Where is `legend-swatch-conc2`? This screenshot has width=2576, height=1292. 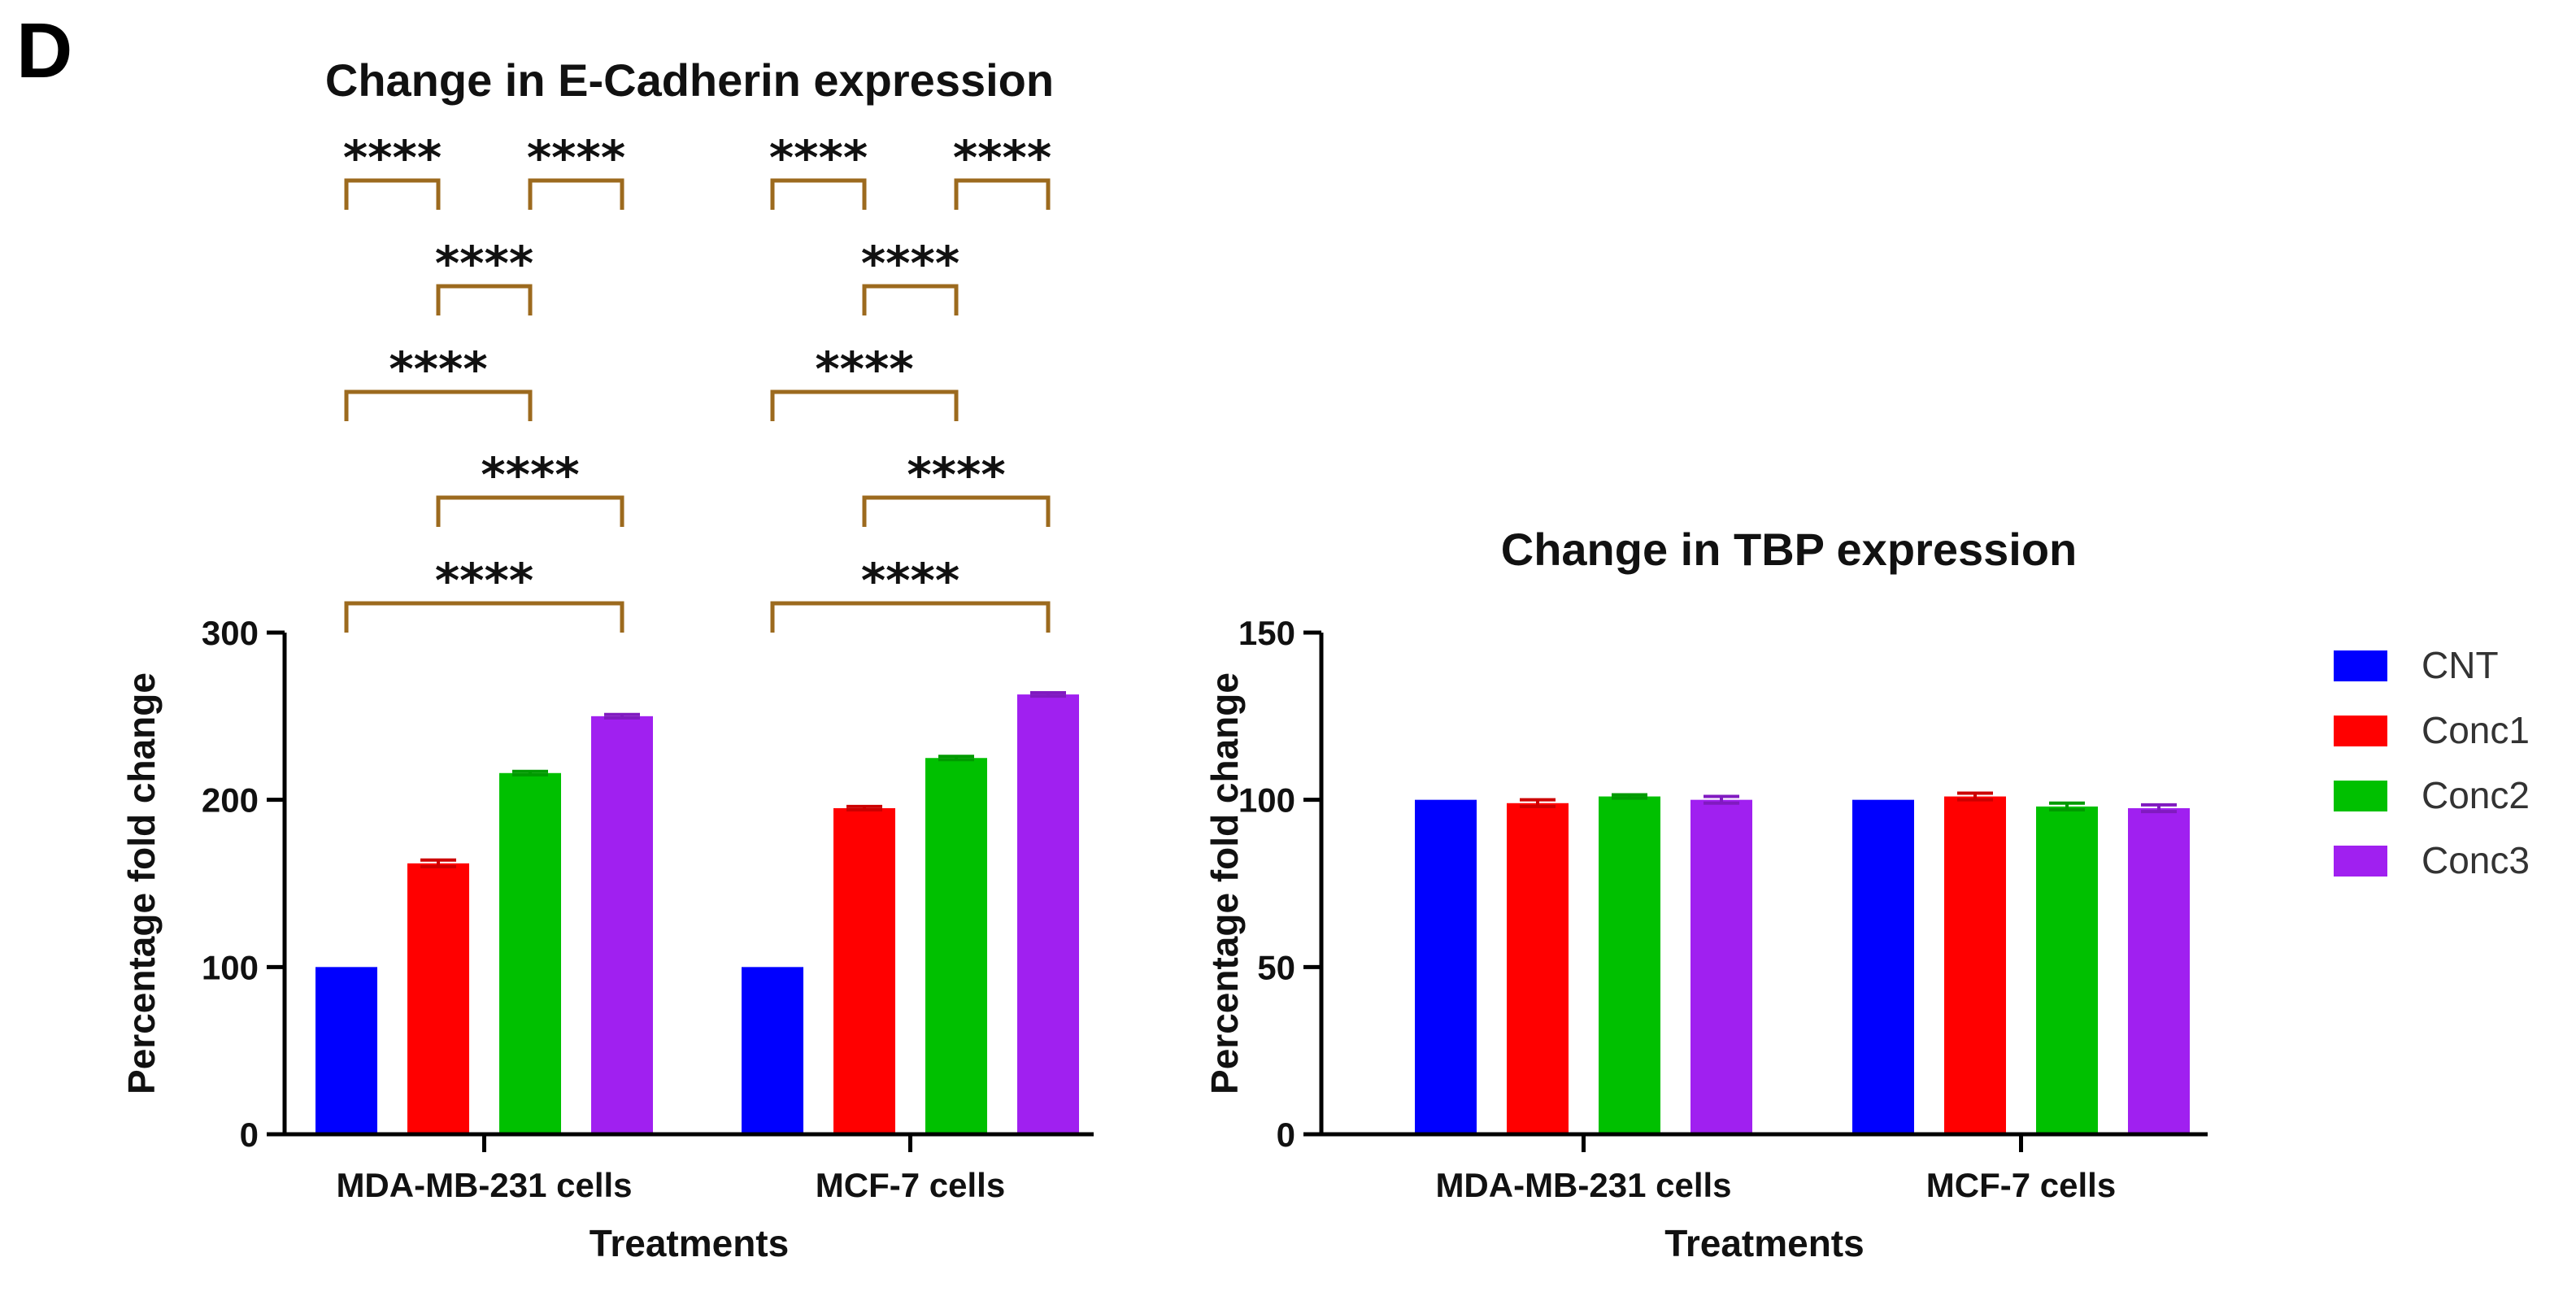
legend-swatch-conc2 is located at coordinates (2360, 796).